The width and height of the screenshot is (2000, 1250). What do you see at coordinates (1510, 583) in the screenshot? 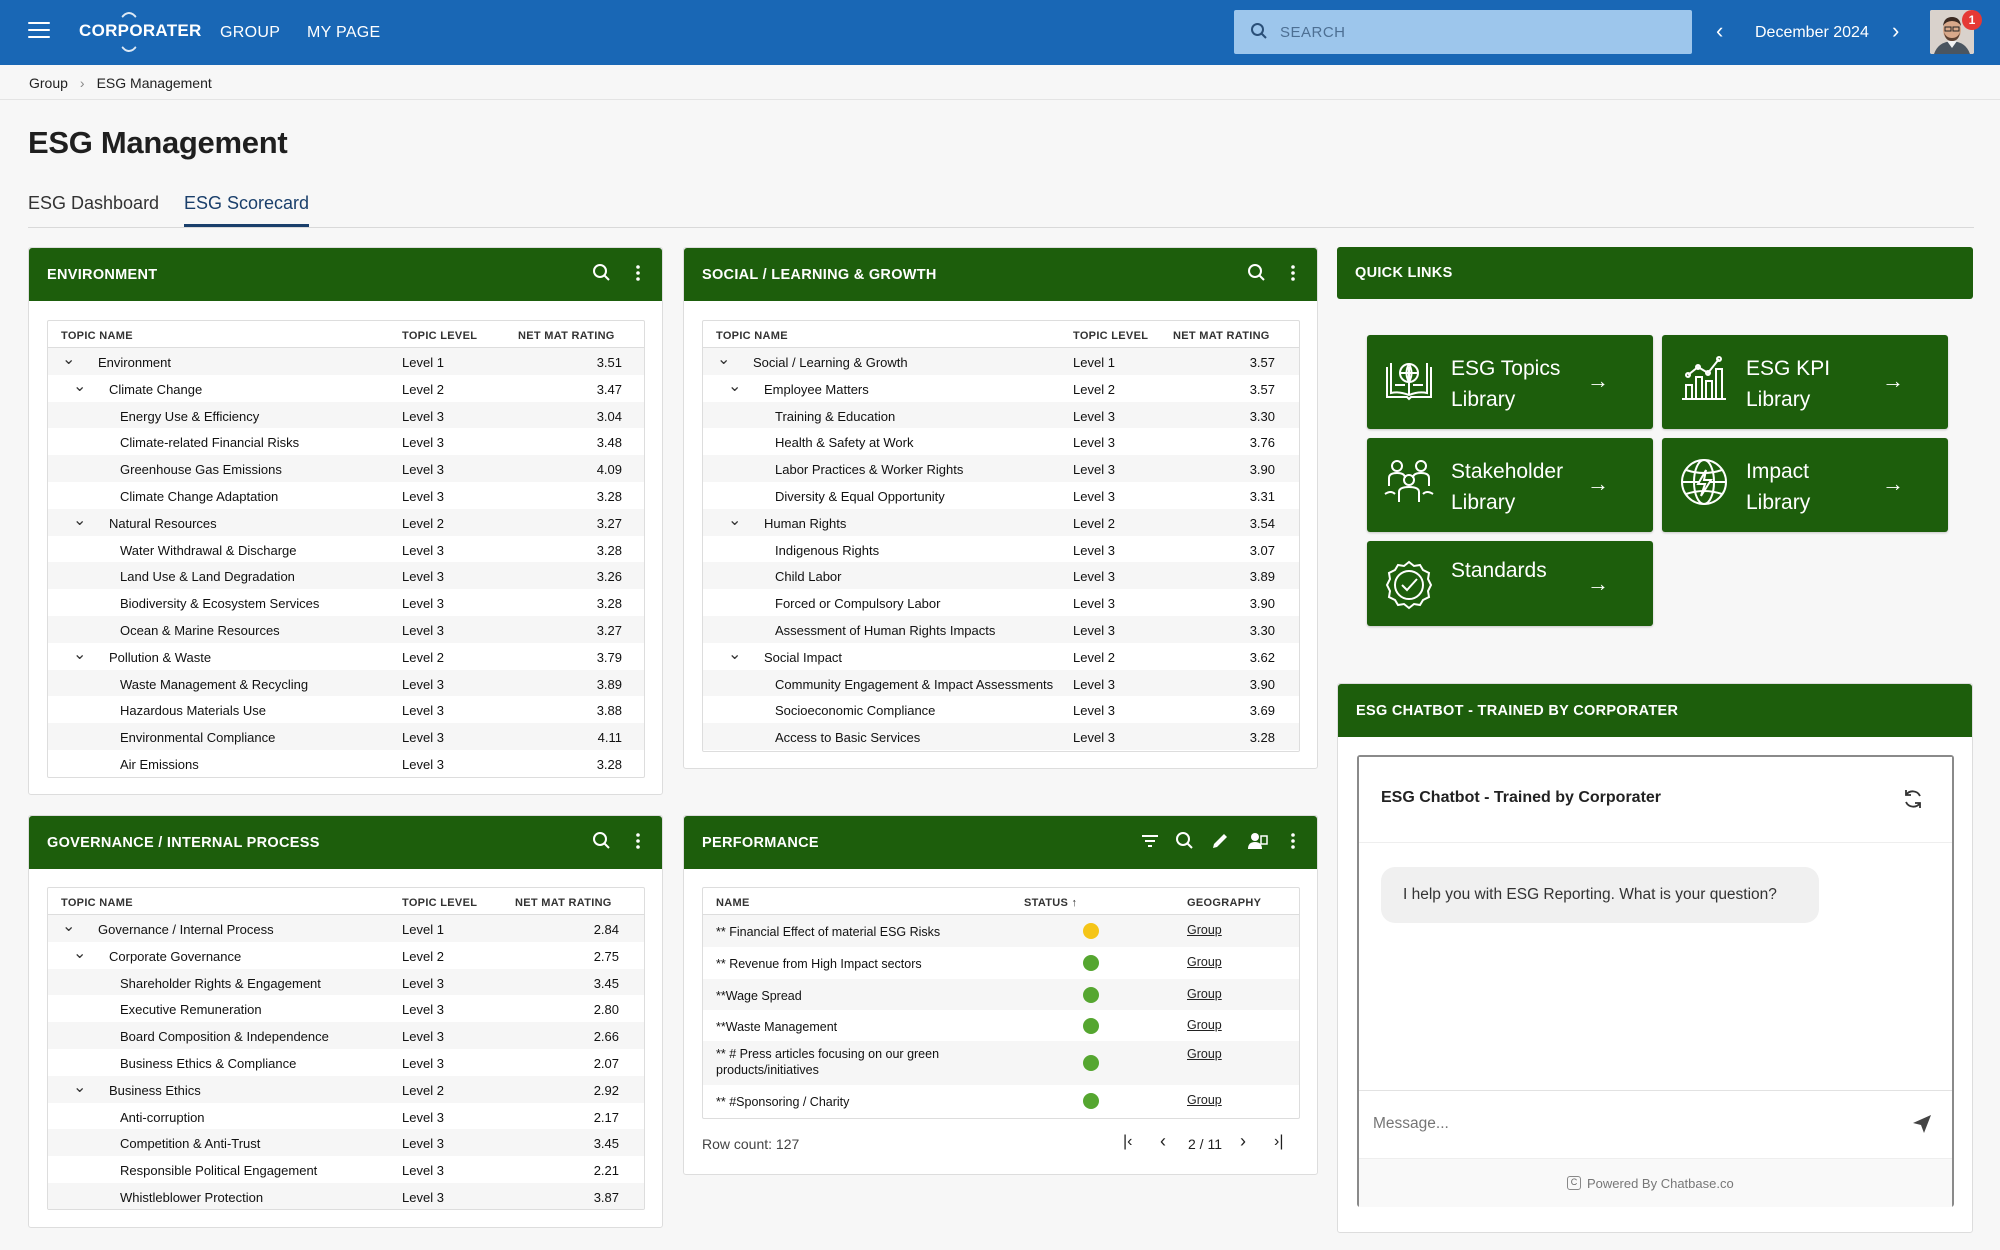
I see `quick-link-standards: Standards →` at bounding box center [1510, 583].